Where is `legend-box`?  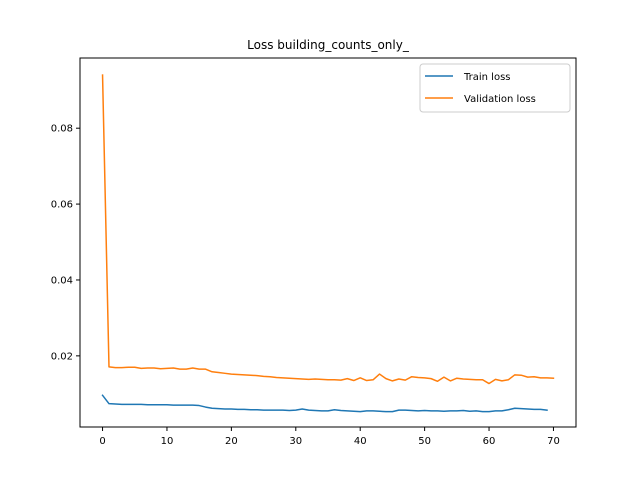
legend-box is located at coordinates (495, 88).